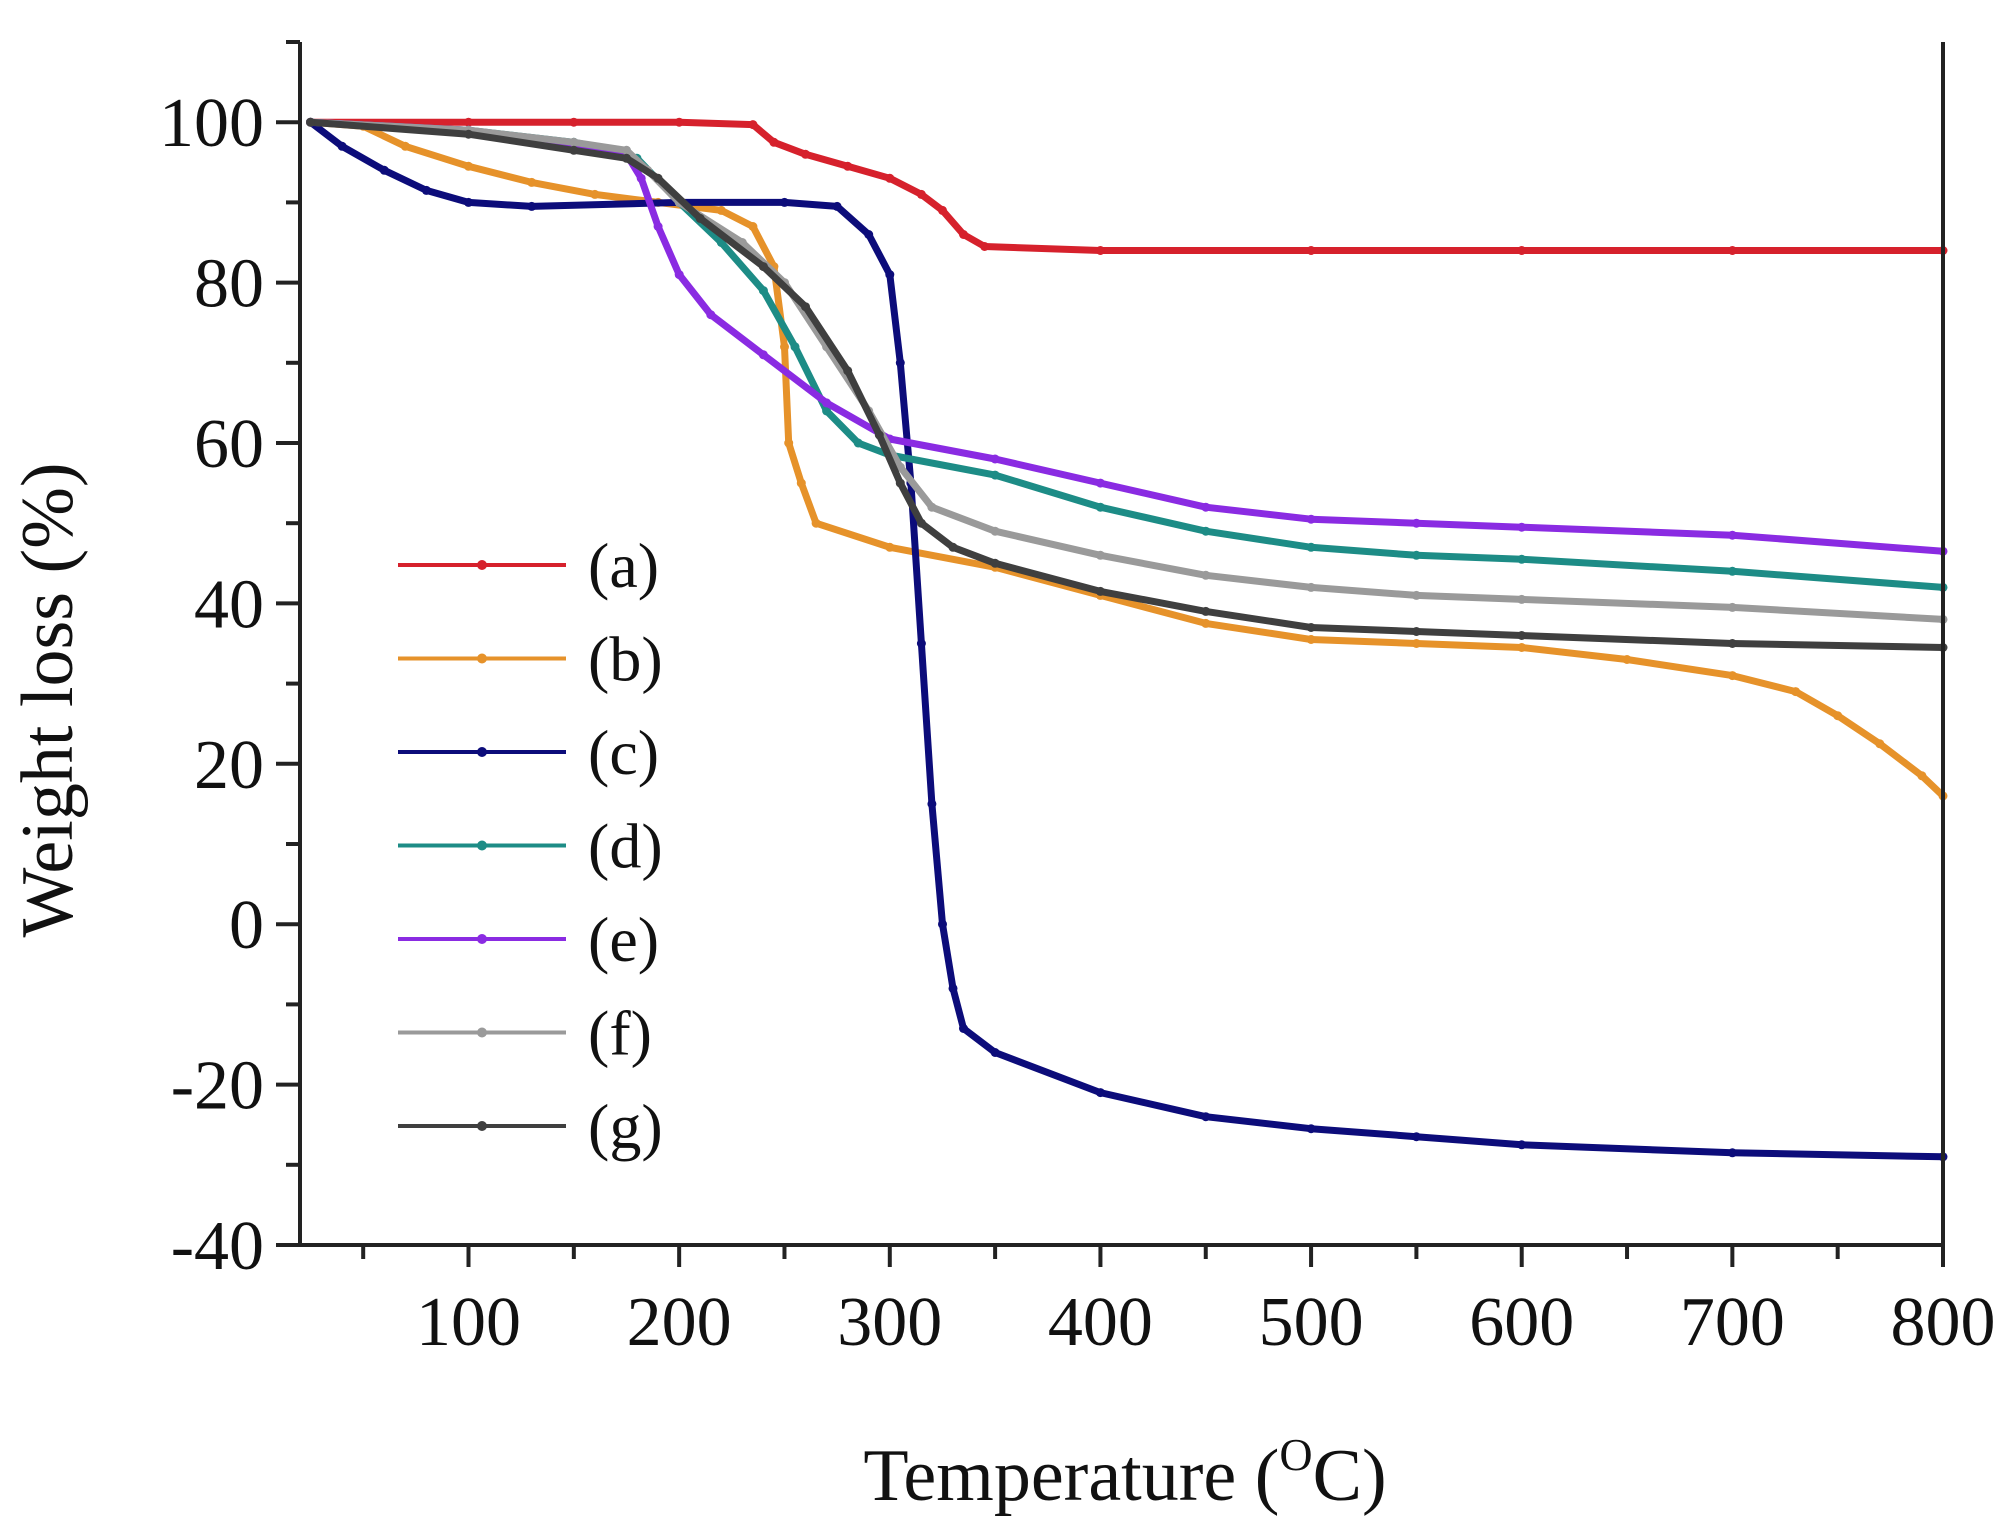 This screenshot has width=2014, height=1534. I want to click on legend-item-a: (a), so click(528, 565).